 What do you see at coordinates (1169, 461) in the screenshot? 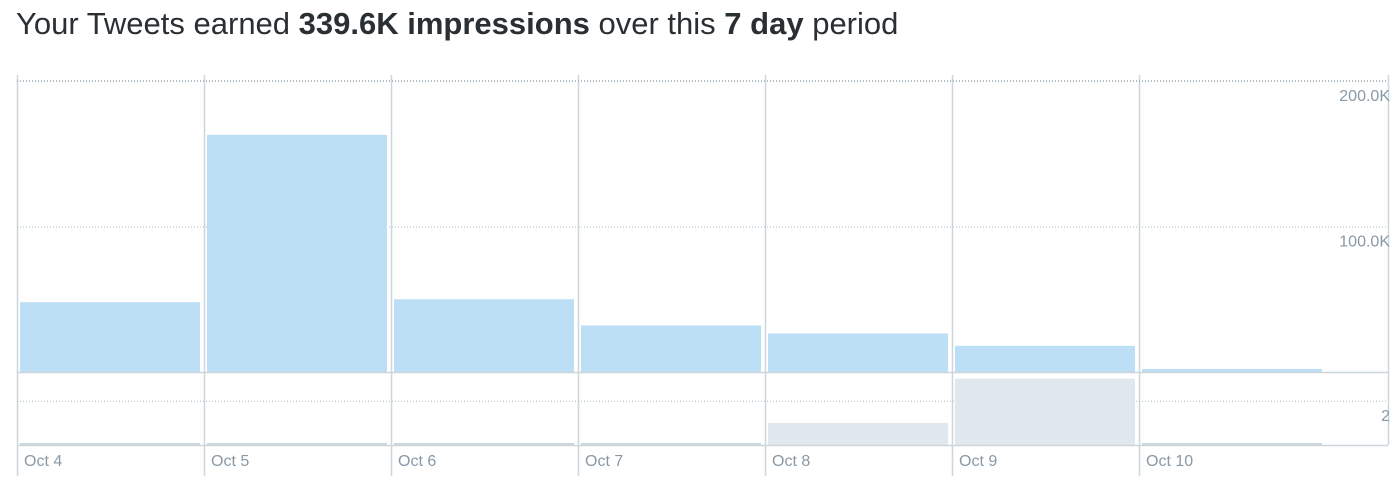
I see `x-tick-label: Oct 10` at bounding box center [1169, 461].